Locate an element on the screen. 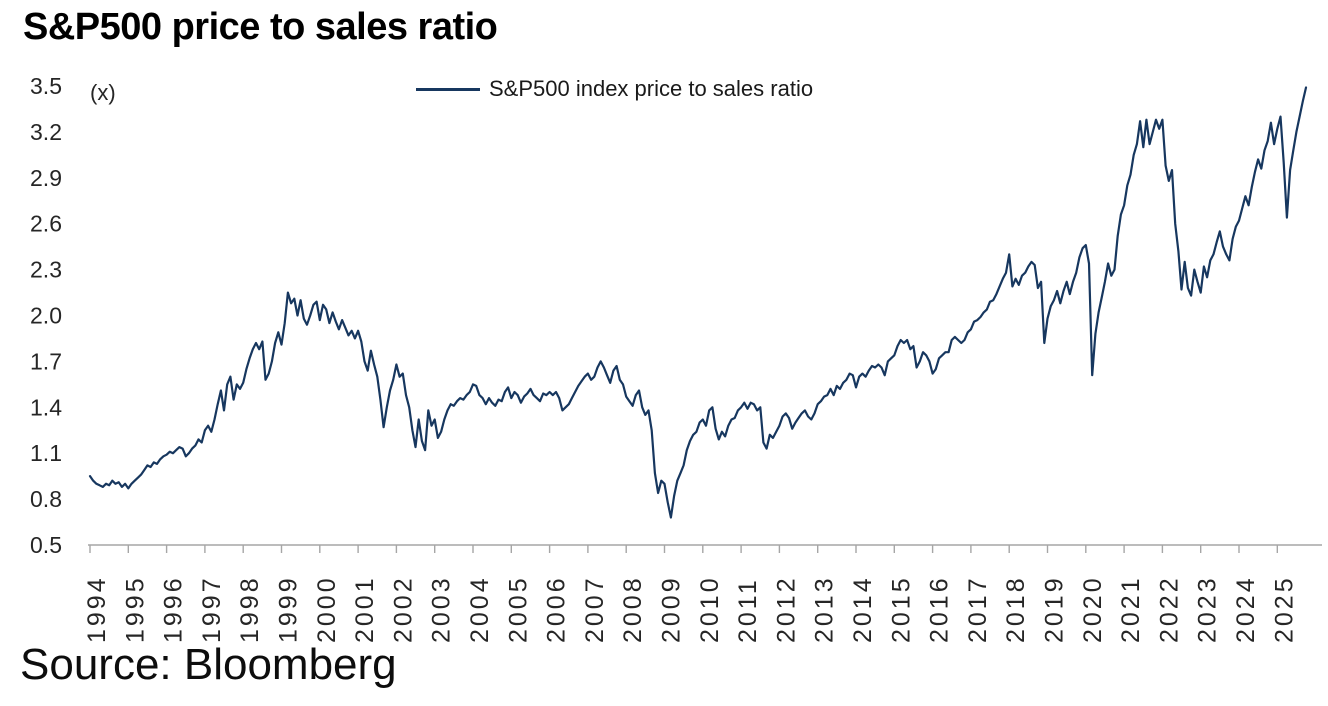  x-tick-label: 2011 is located at coordinates (748, 610).